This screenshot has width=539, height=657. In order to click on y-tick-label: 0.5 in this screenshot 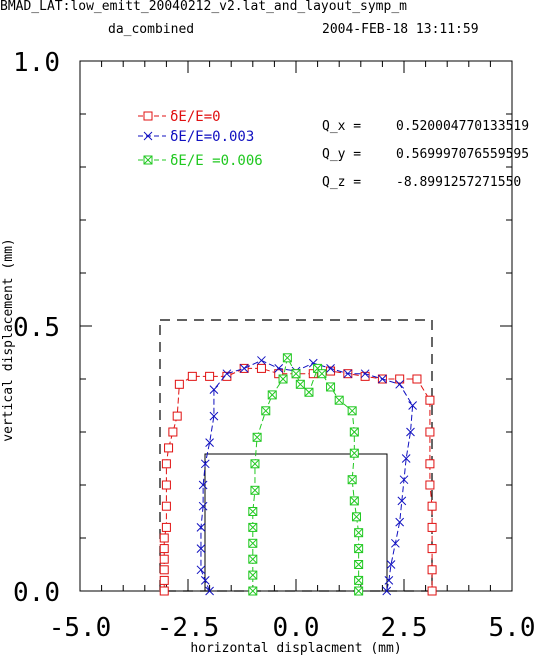, I will do `click(36, 328)`.